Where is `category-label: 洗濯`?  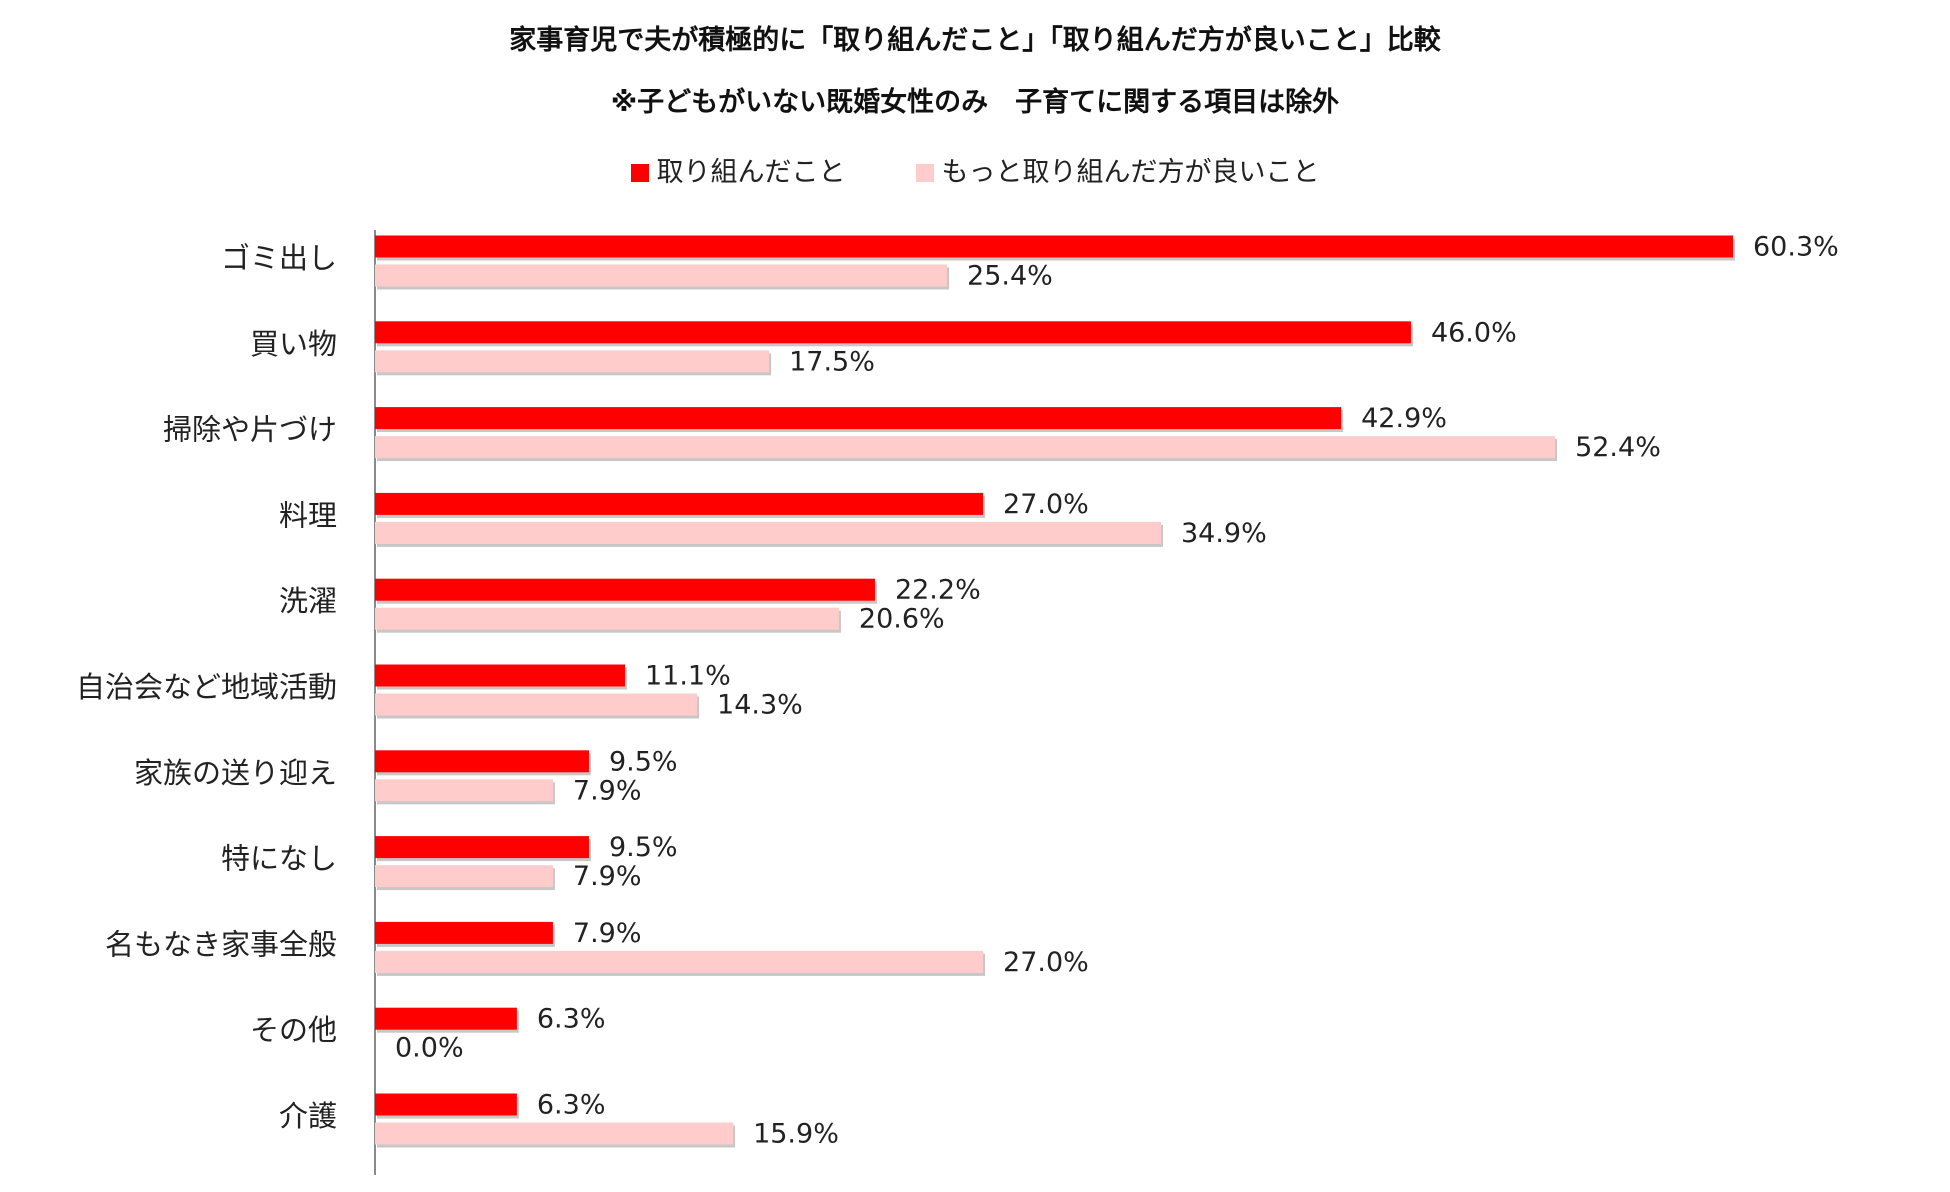 category-label: 洗濯 is located at coordinates (308, 601).